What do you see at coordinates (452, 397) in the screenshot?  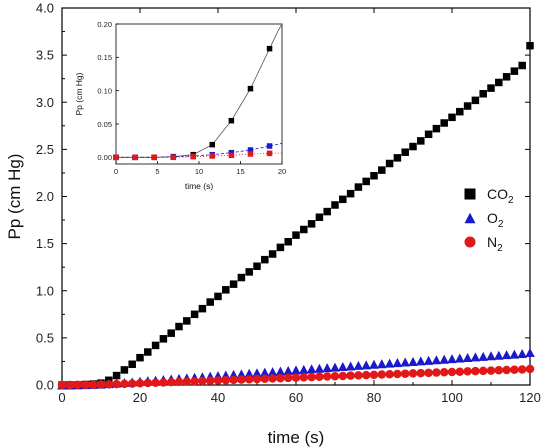 I see `x-tick-label: 100` at bounding box center [452, 397].